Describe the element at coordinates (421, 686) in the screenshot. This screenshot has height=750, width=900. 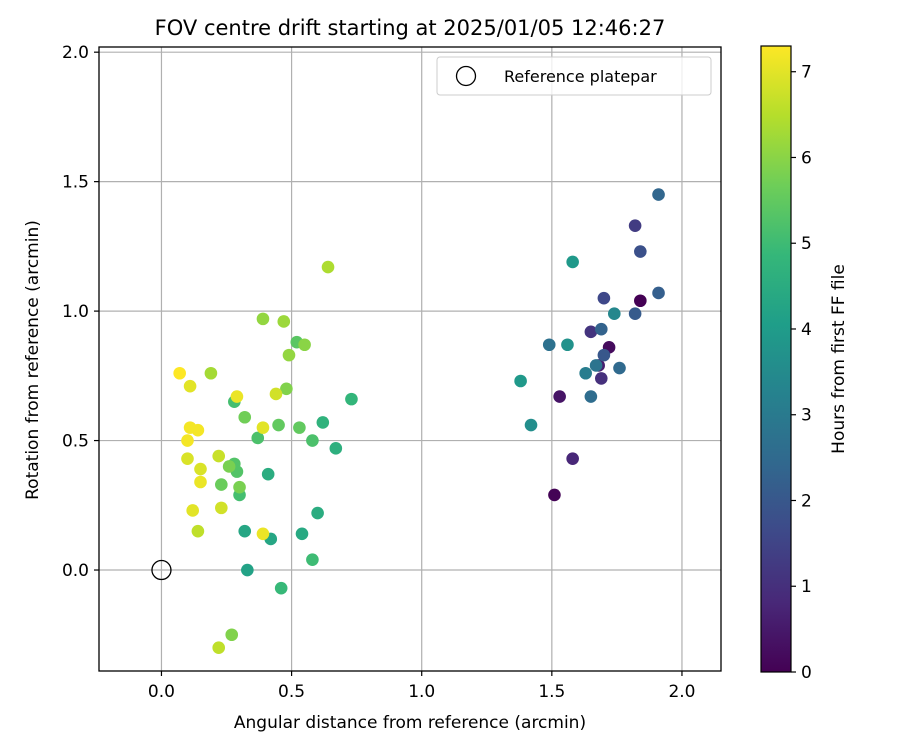
I see `x-axis-ticks: 0.0 0.5 1.0 1.5 2.0` at that location.